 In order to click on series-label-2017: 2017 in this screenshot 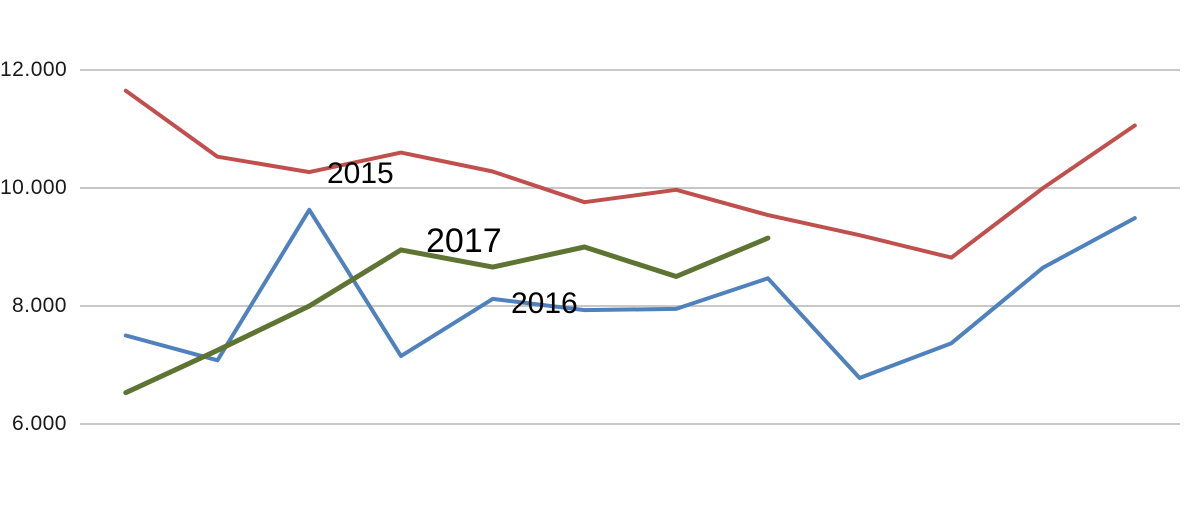, I will do `click(464, 241)`.